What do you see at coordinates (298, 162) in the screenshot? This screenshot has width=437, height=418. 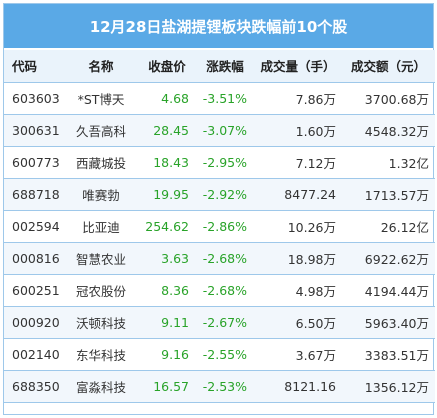 I see `cell-volume: 7.12万` at bounding box center [298, 162].